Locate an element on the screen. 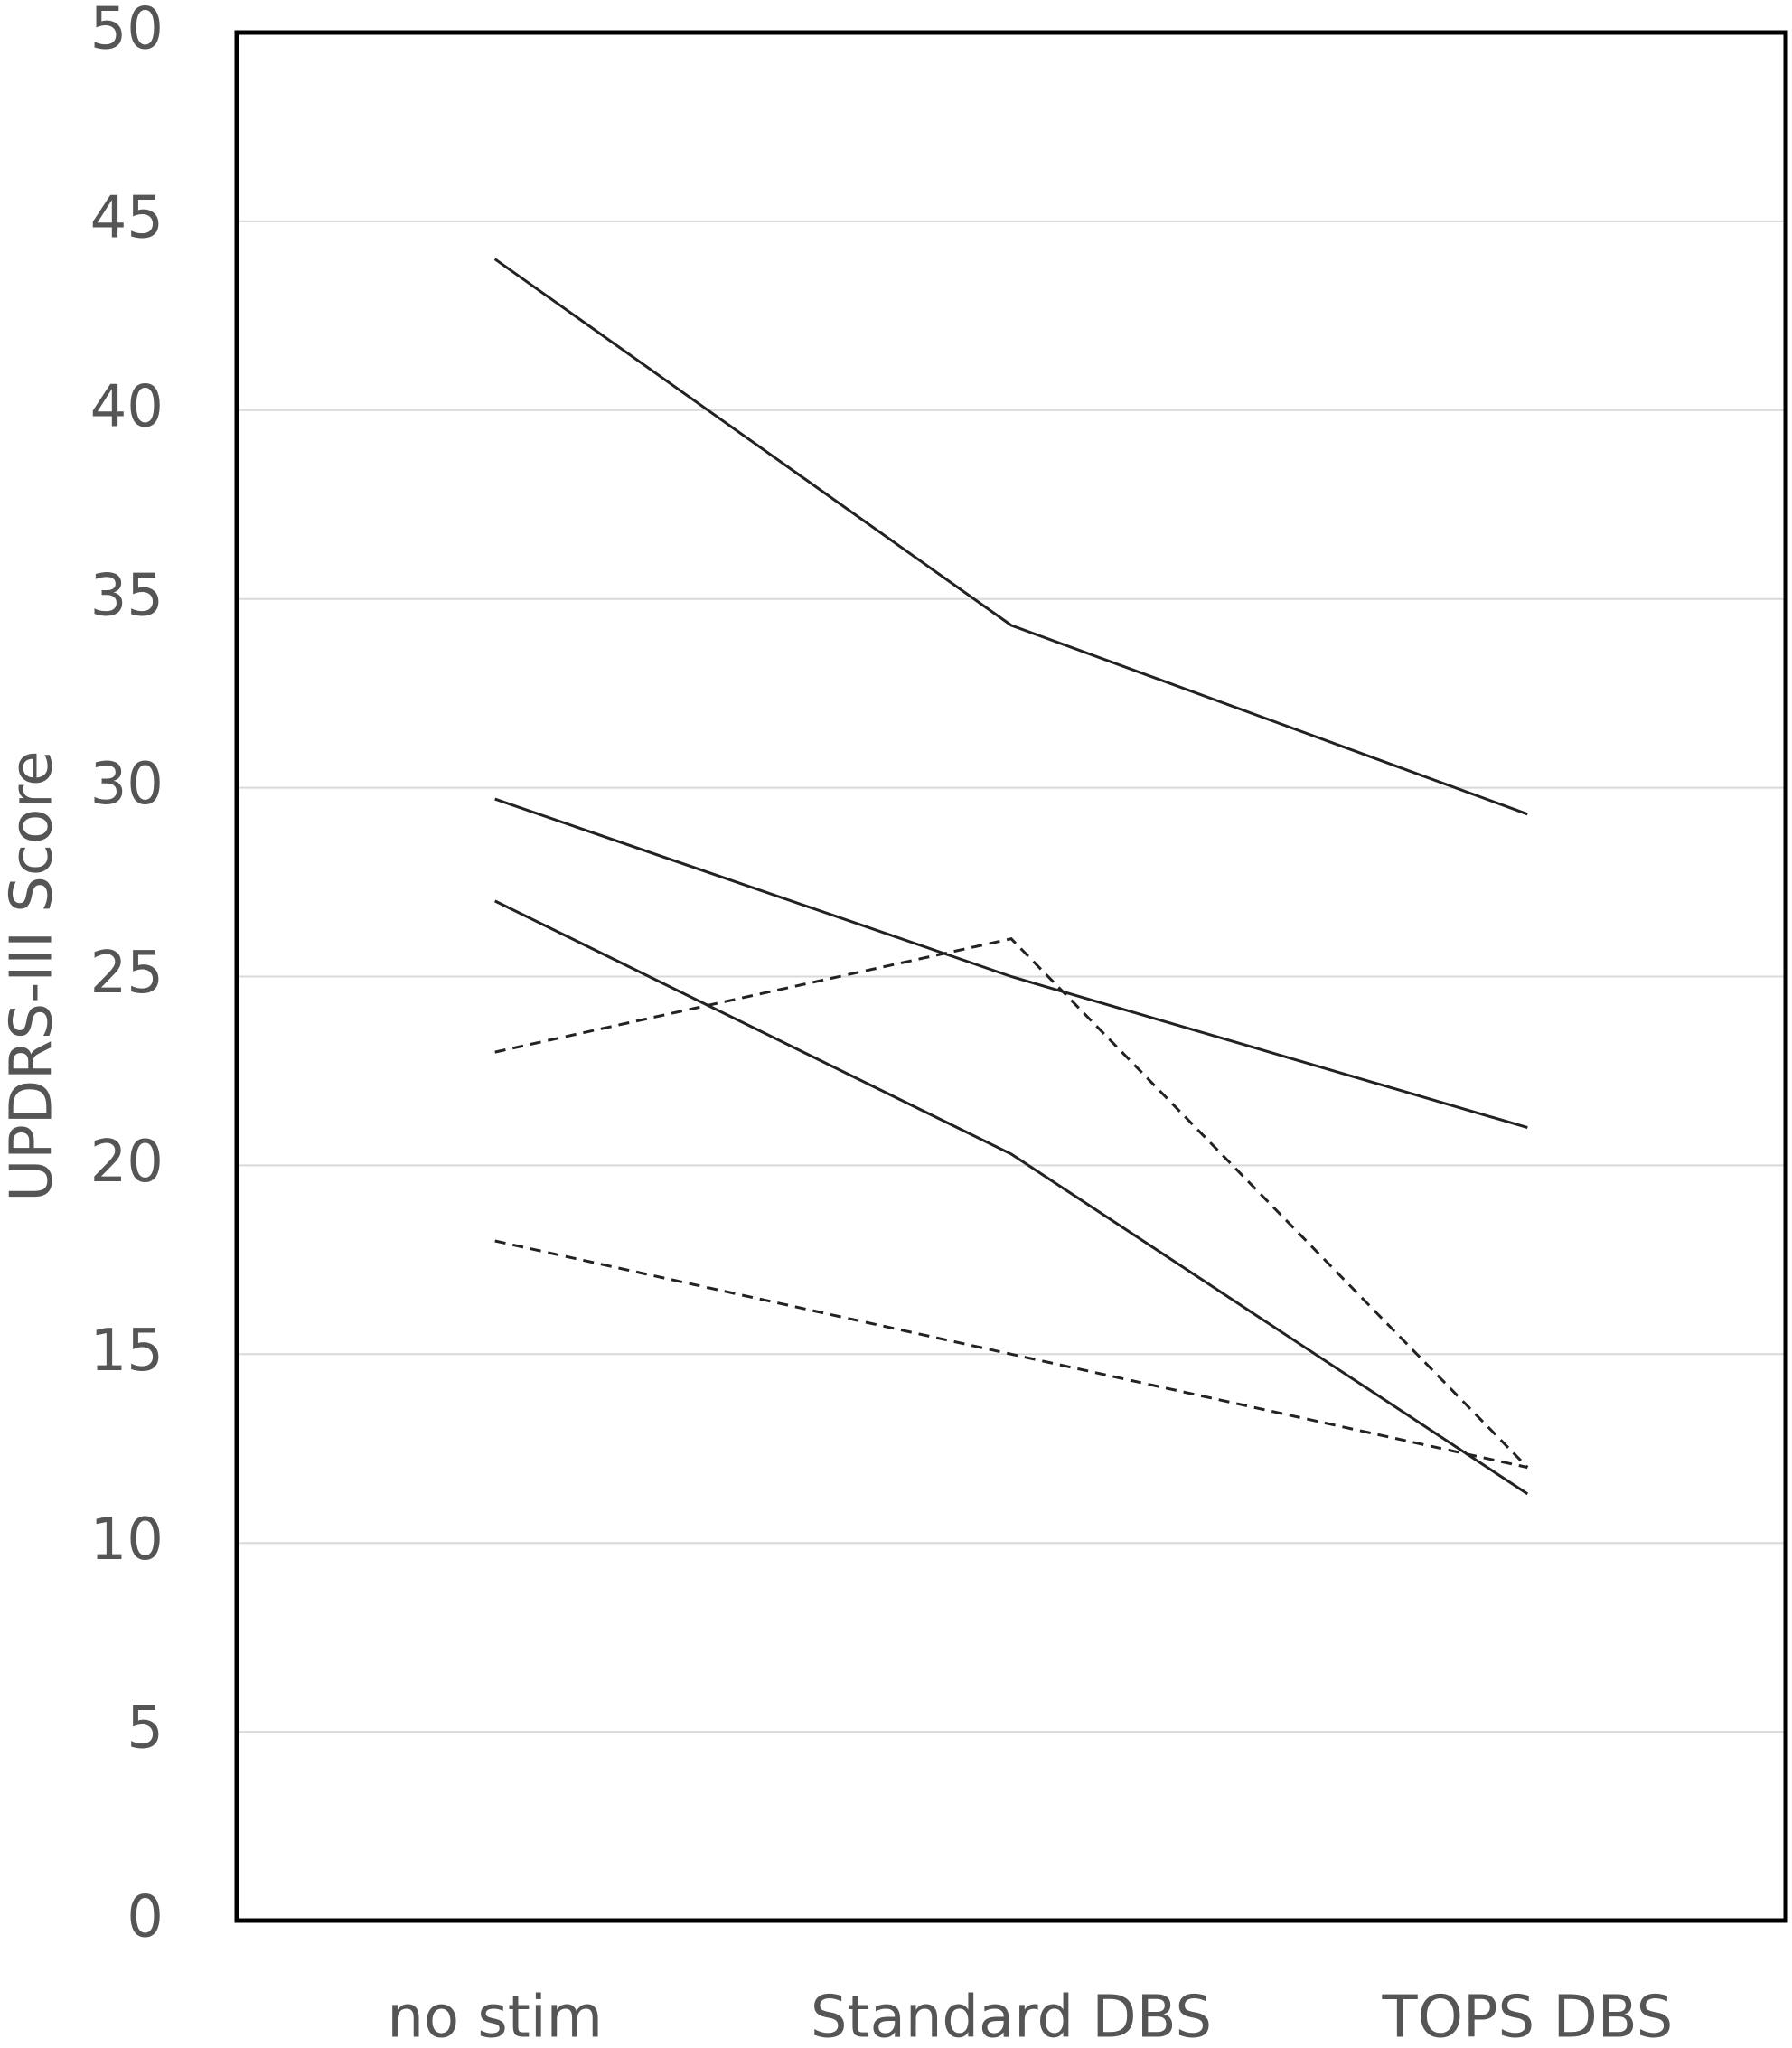 This screenshot has width=1792, height=2048. y-tick-label: 45 is located at coordinates (127, 217).